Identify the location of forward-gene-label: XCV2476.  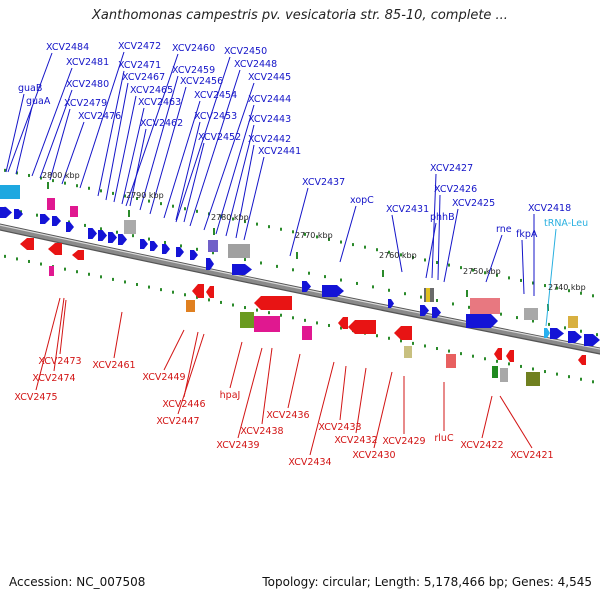
(99, 116).